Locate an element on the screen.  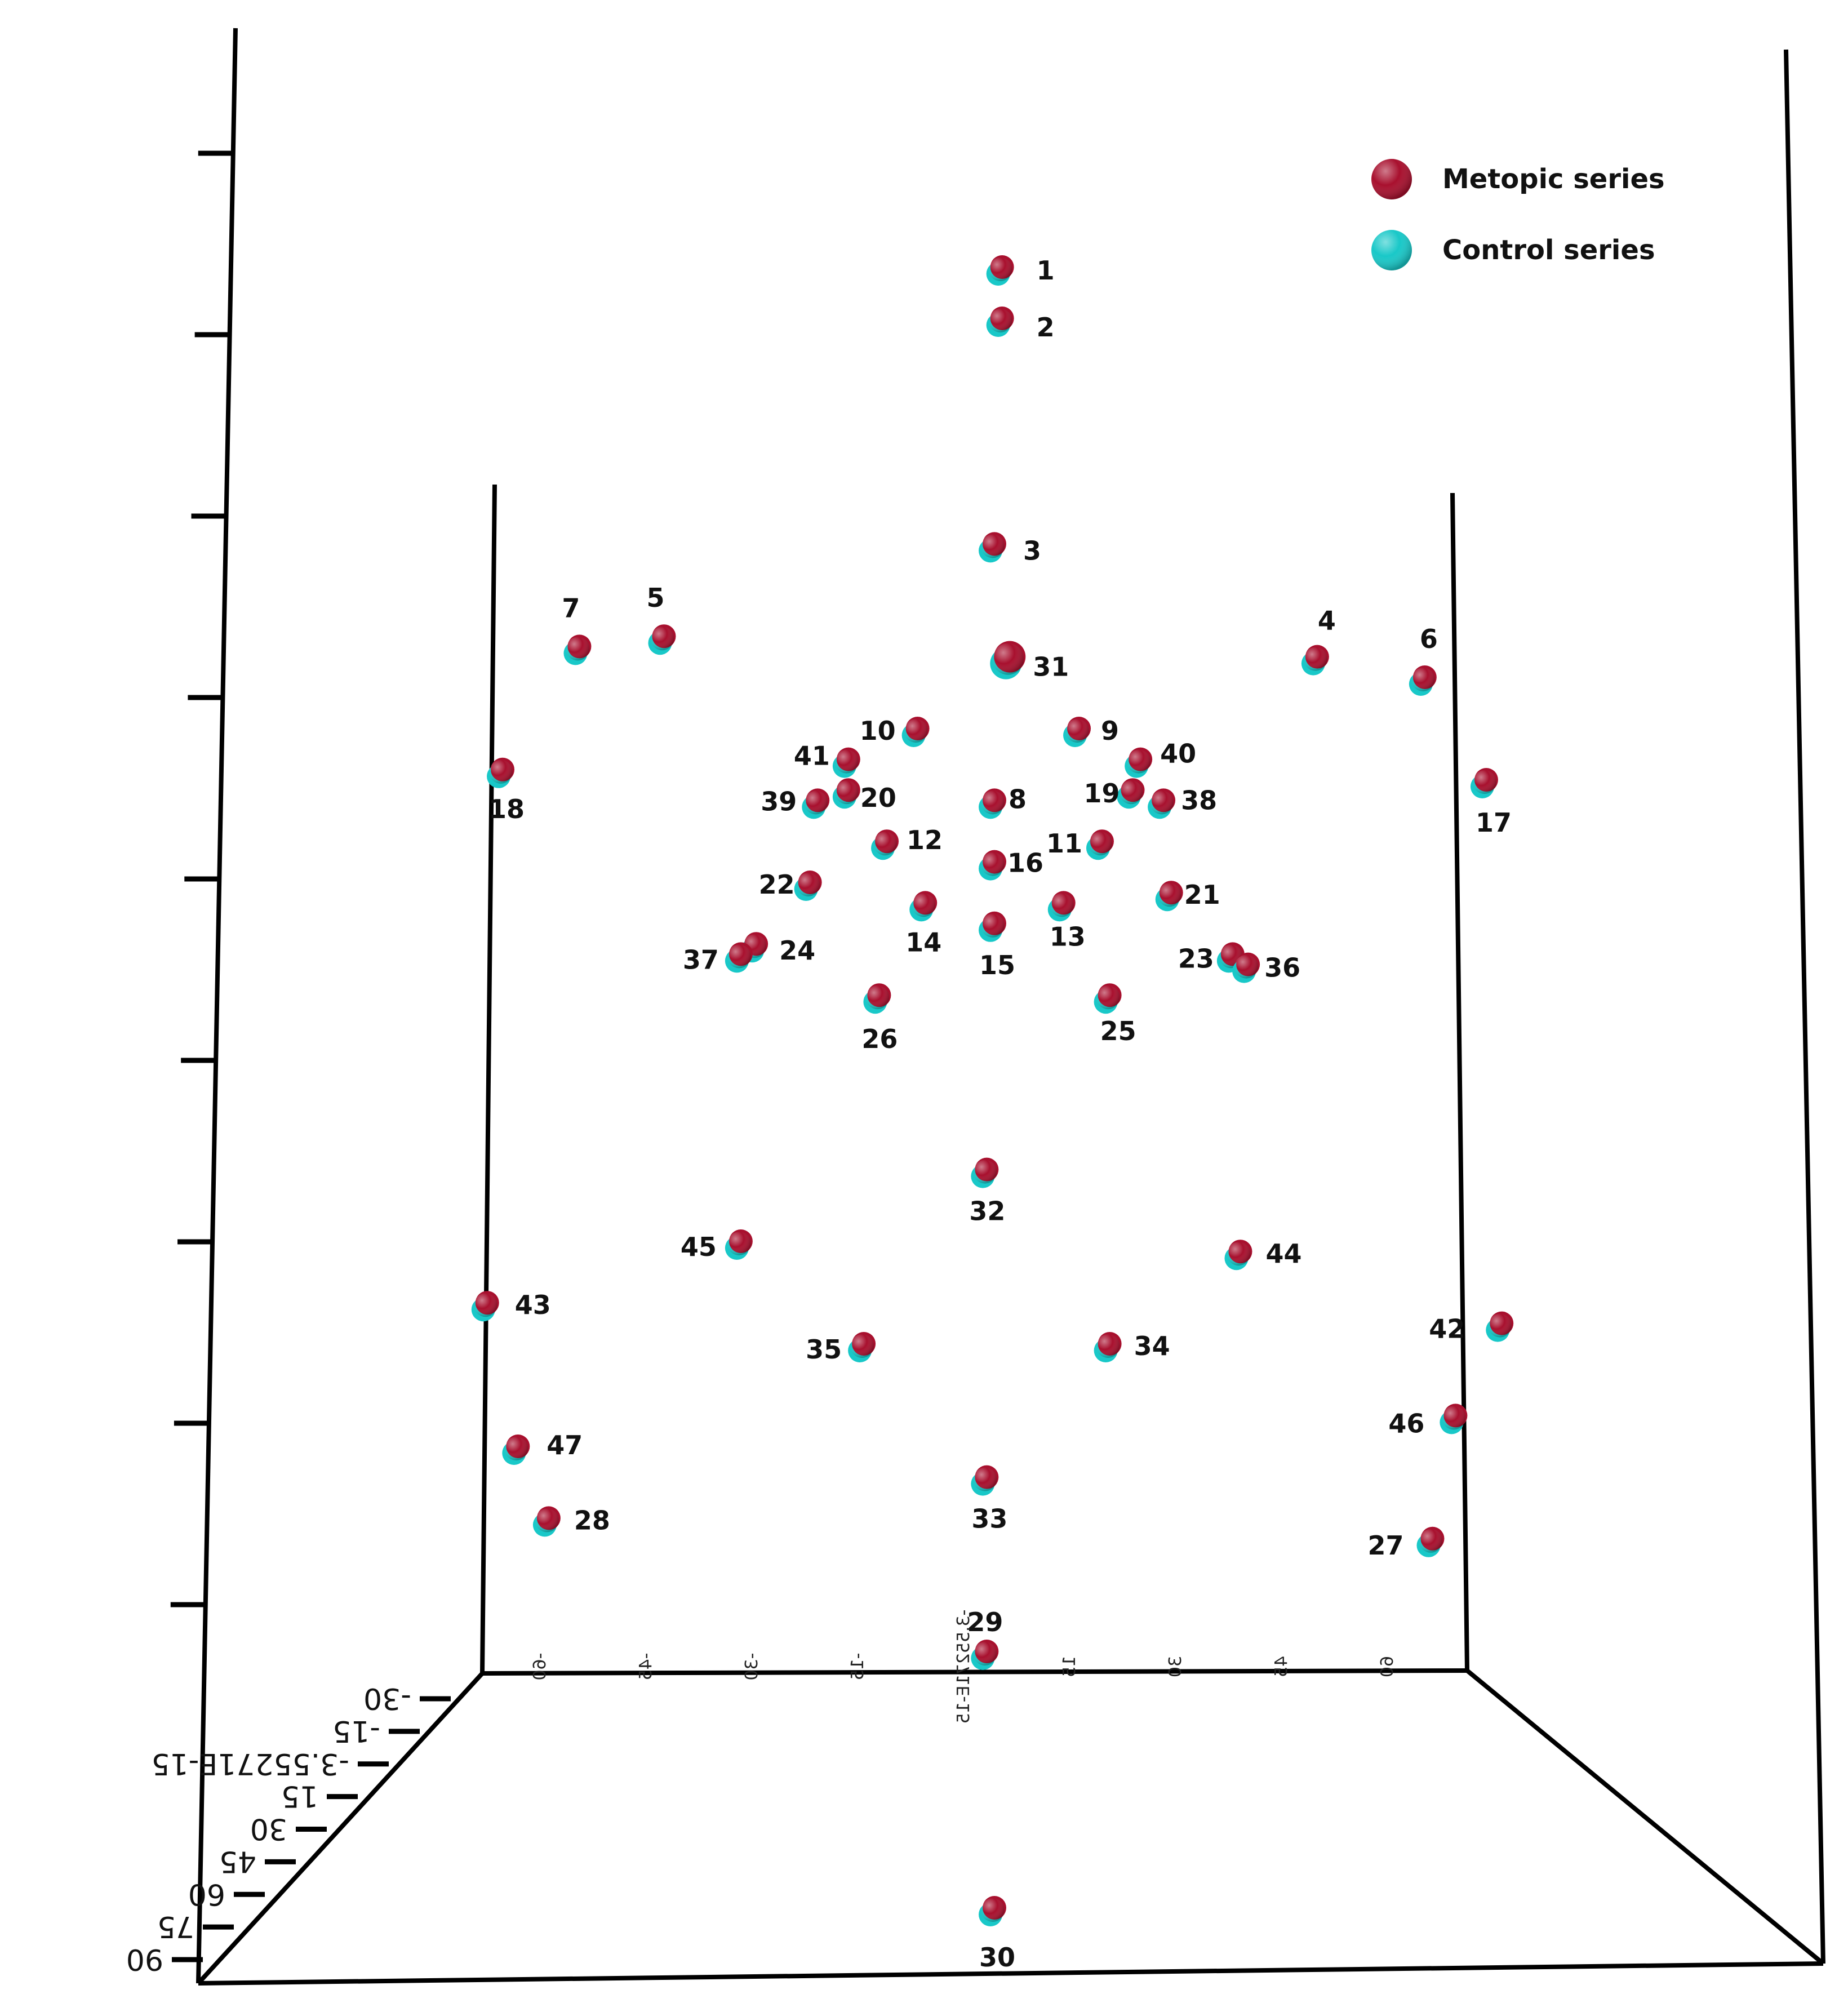
landmark-label: 11 is located at coordinates (1064, 843).